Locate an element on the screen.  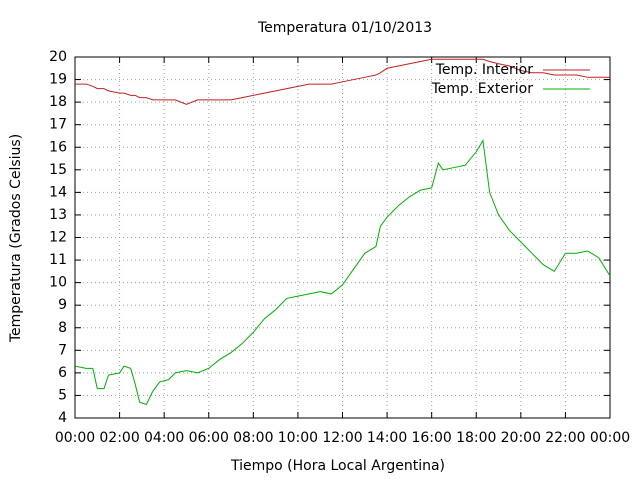
y-tick-label: 11 is located at coordinates (58, 260).